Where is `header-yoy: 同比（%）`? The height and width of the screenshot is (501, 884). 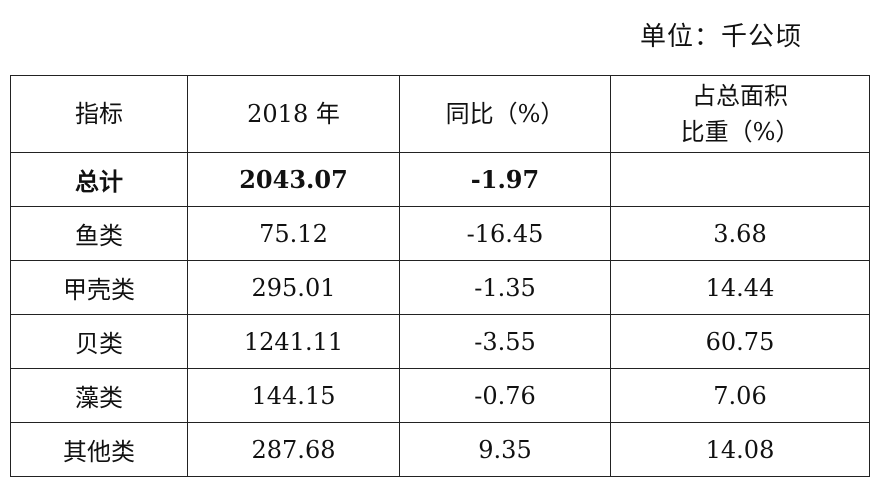
header-yoy: 同比（%） is located at coordinates (505, 114).